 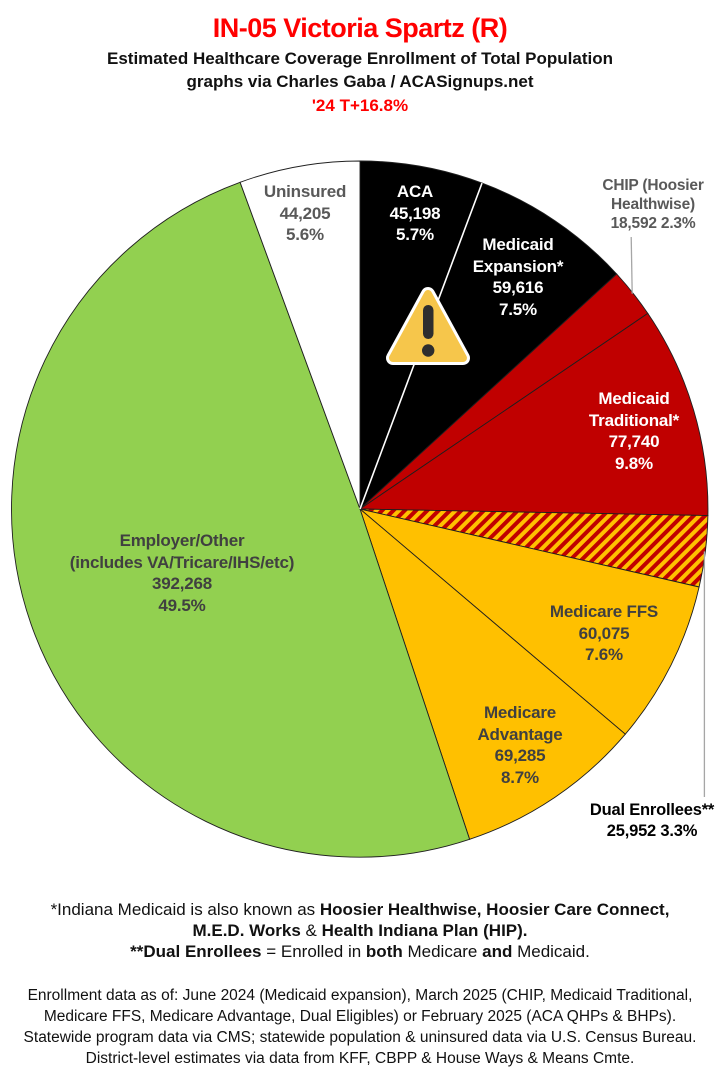 I want to click on slice-name: Dual Enrollees**, so click(x=652, y=810).